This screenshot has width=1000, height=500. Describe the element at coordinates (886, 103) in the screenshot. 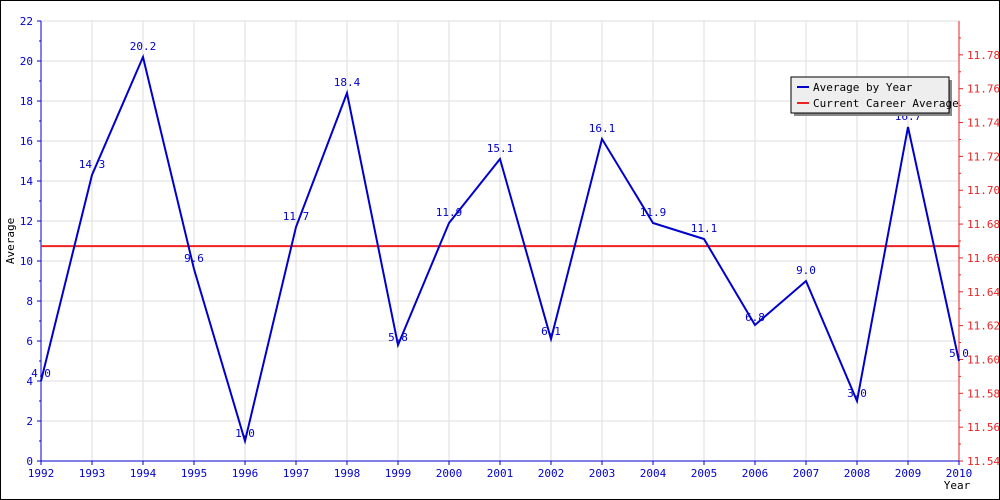

I see `legend-label-career-average: Current Career Average` at that location.